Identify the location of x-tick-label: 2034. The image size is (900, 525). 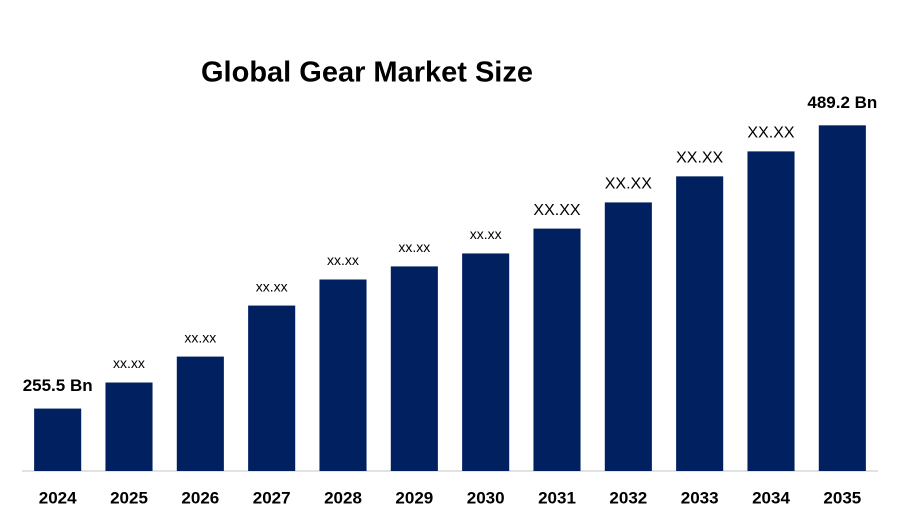
(771, 497).